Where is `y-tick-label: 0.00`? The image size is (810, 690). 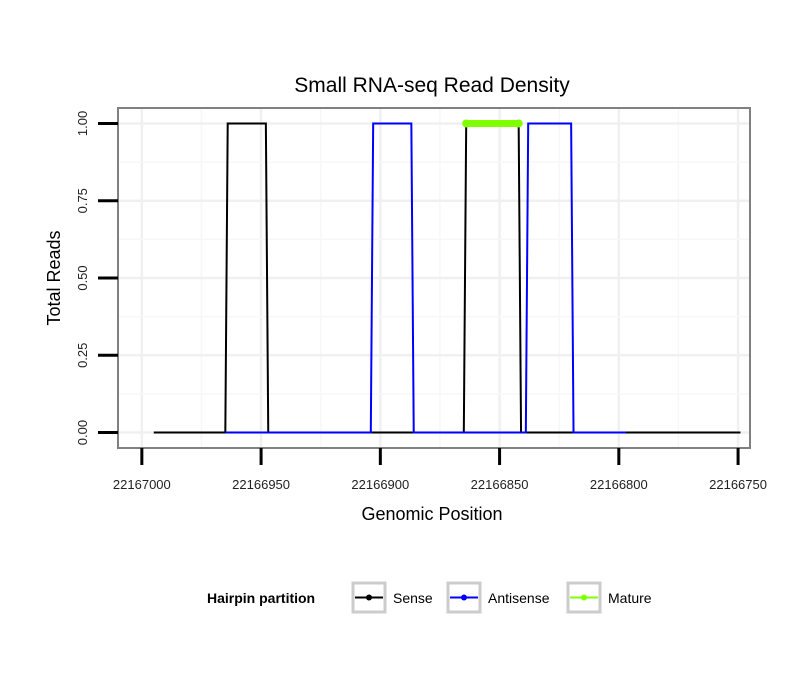 y-tick-label: 0.00 is located at coordinates (82, 432).